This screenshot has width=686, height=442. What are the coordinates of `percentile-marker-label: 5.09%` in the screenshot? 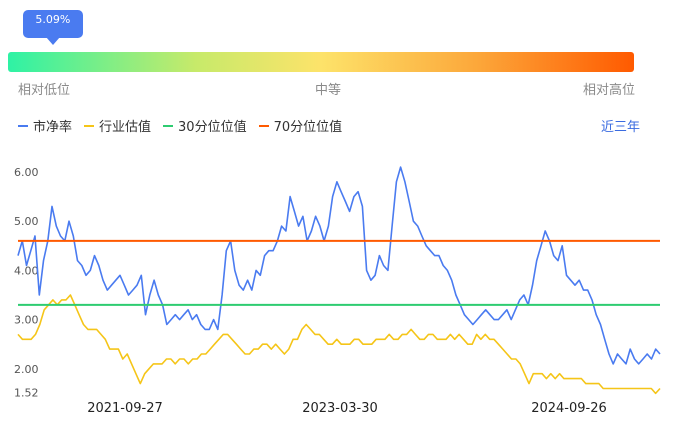 It's located at (53, 19).